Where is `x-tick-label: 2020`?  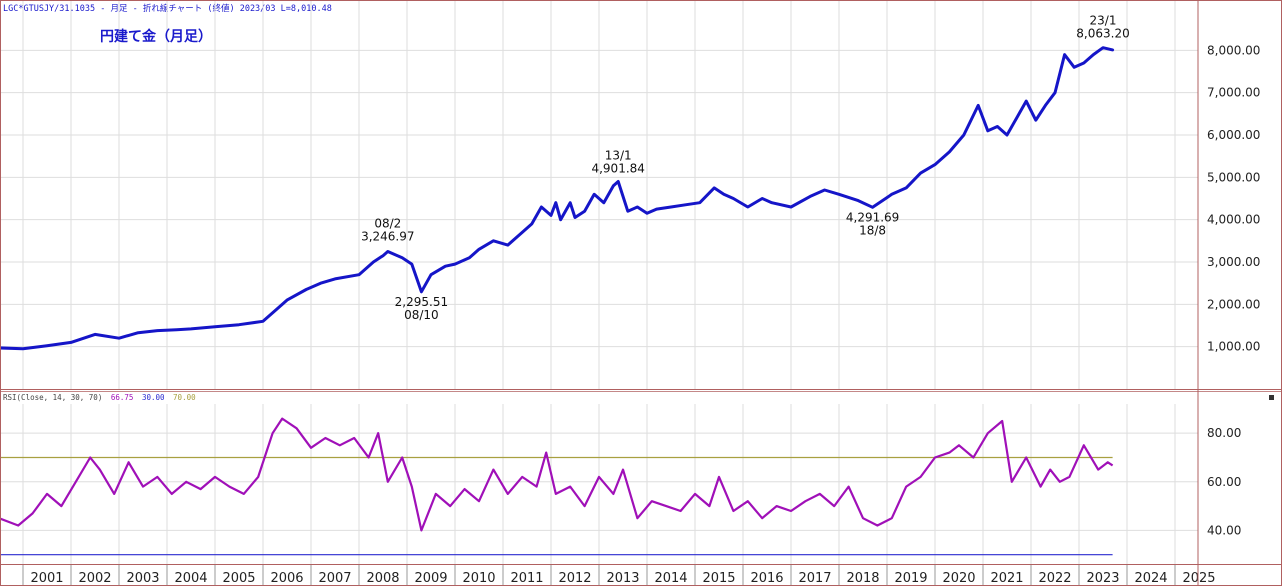
x-tick-label: 2020 is located at coordinates (958, 578).